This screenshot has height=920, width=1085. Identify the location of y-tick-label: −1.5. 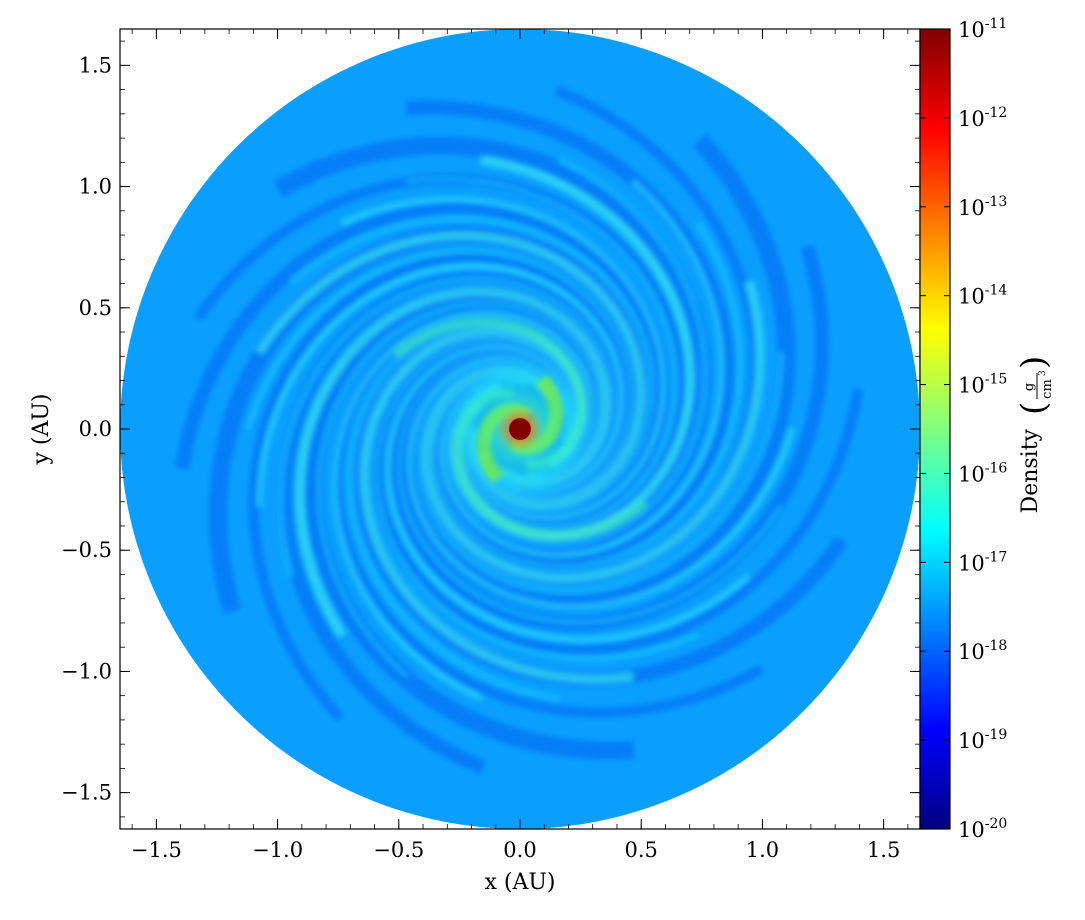
(86, 793).